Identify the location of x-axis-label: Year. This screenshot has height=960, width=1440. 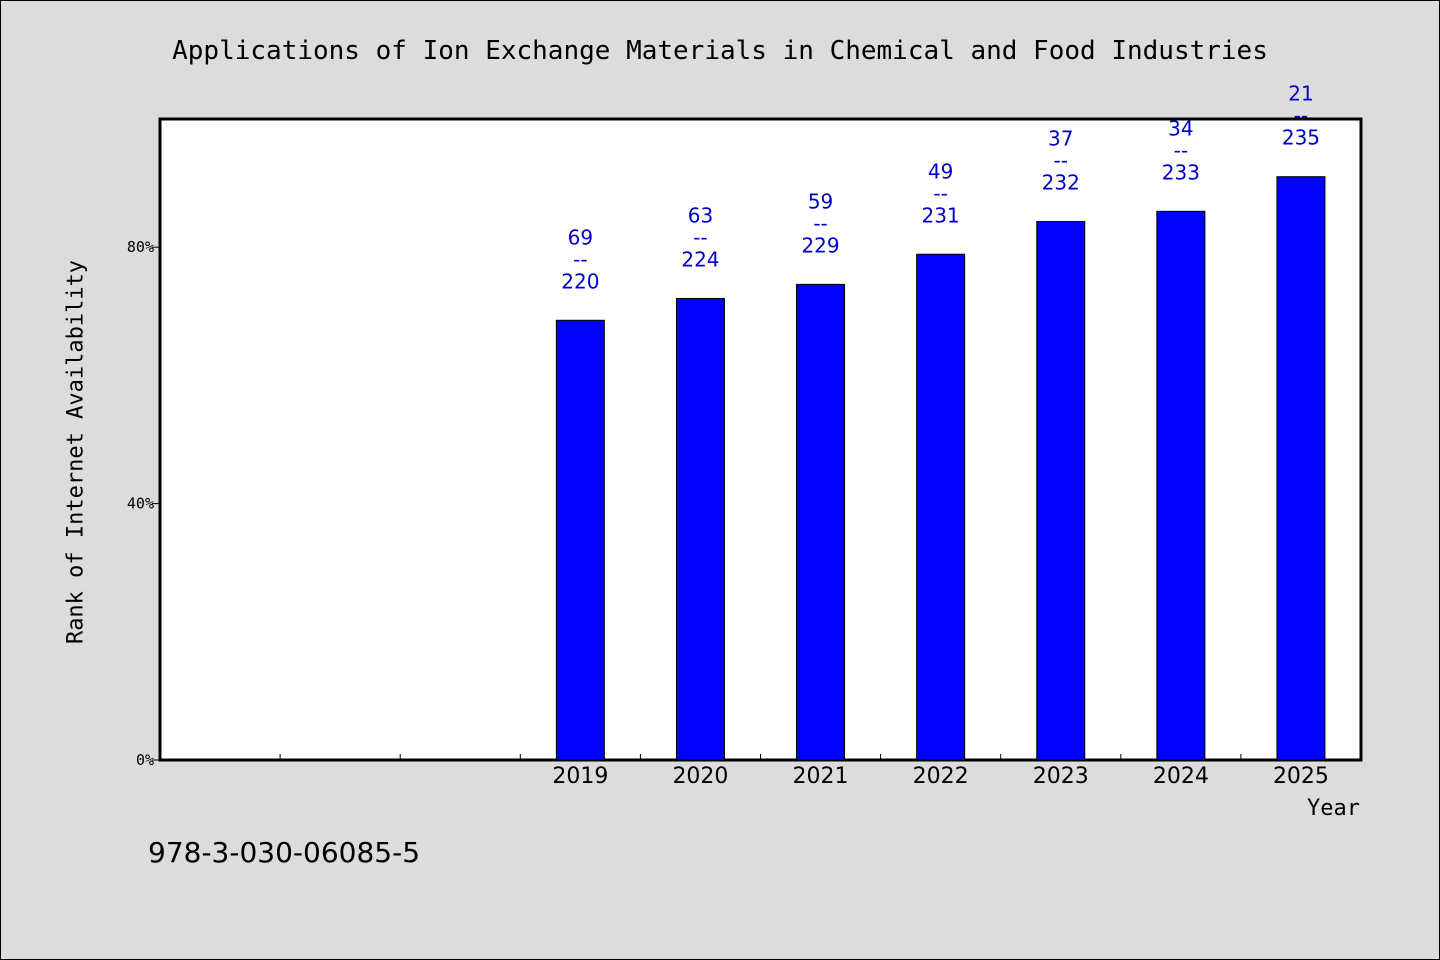
(1333, 808).